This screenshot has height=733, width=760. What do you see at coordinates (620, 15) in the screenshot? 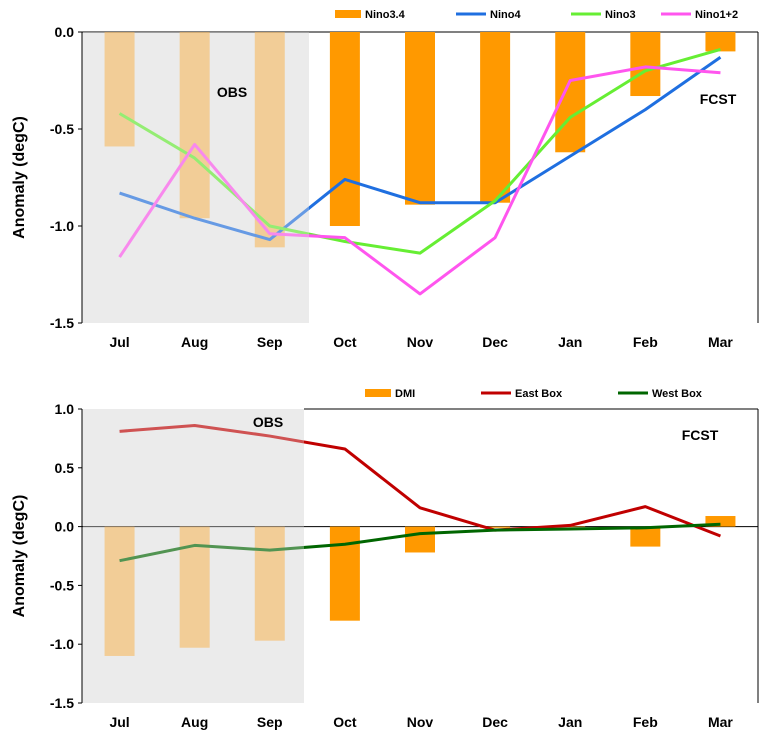
I see `legend-label-nino3: Nino3` at bounding box center [620, 15].